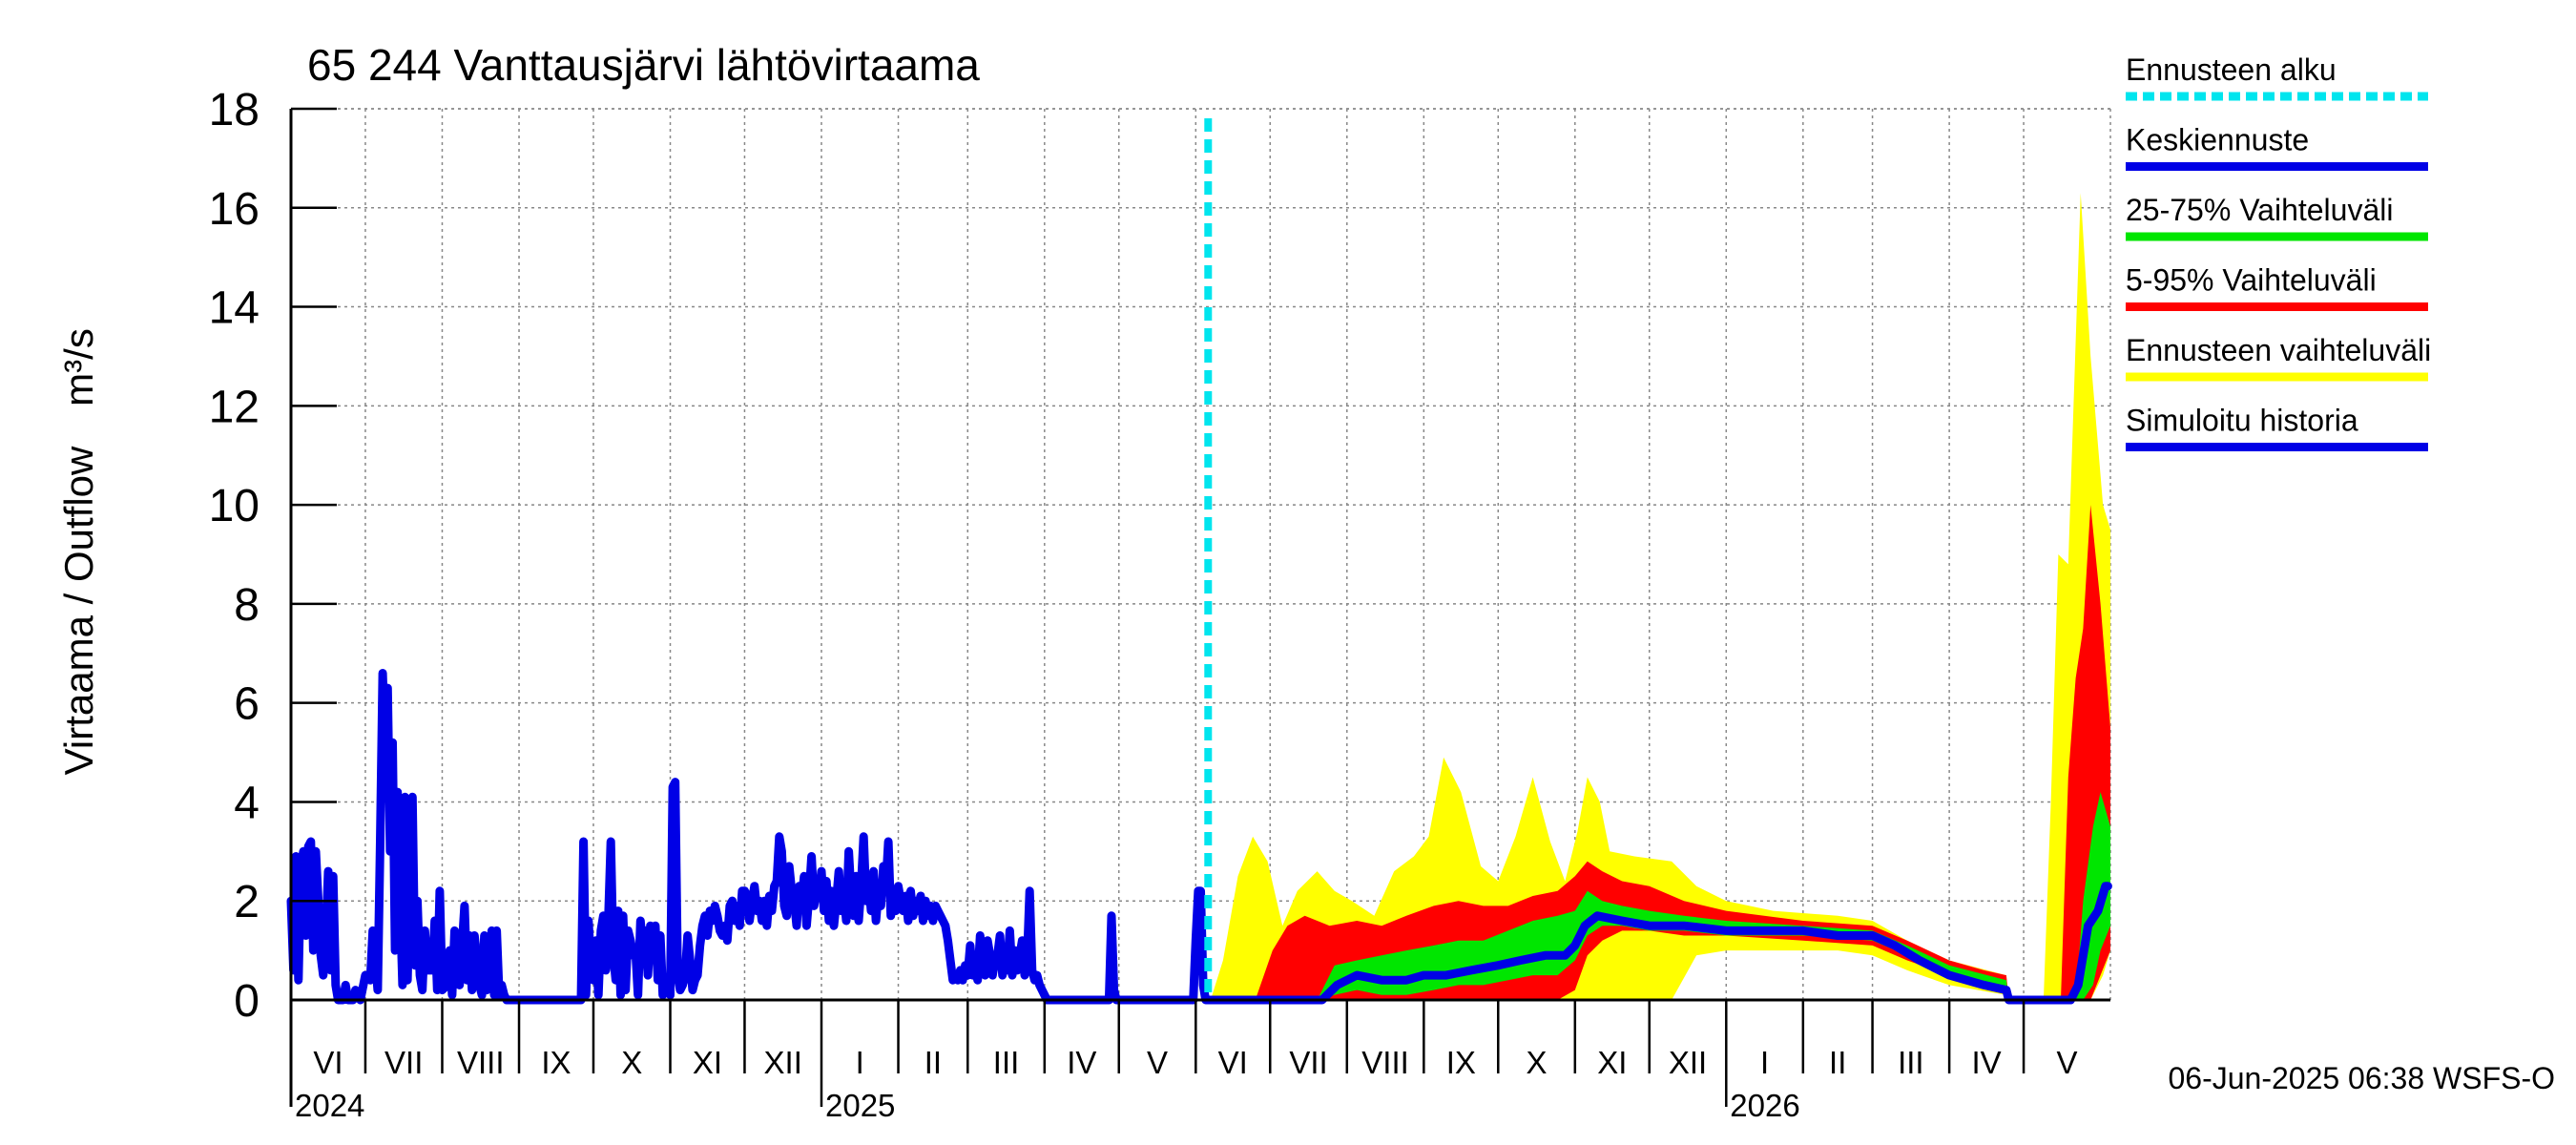 This screenshot has height=1145, width=2576. Describe the element at coordinates (749, 837) in the screenshot. I see `series-simuloitu-historia` at that location.